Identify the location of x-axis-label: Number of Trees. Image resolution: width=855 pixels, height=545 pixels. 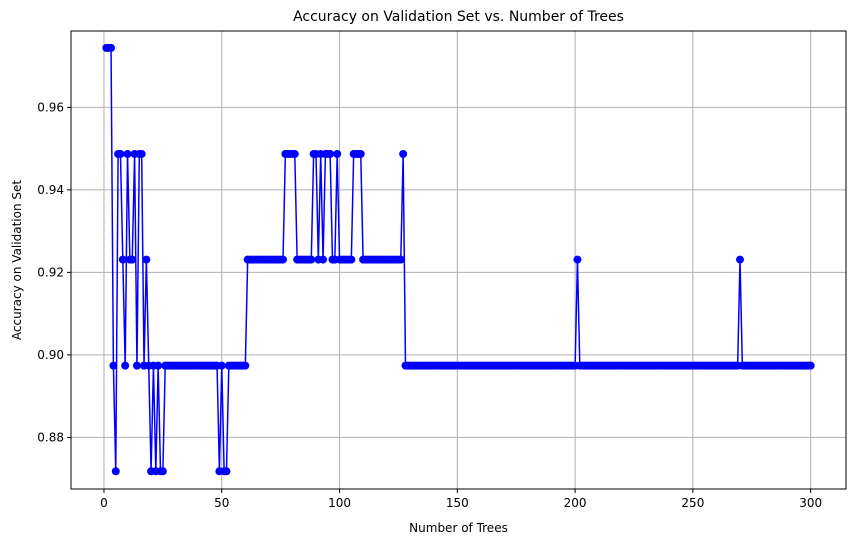
(458, 528).